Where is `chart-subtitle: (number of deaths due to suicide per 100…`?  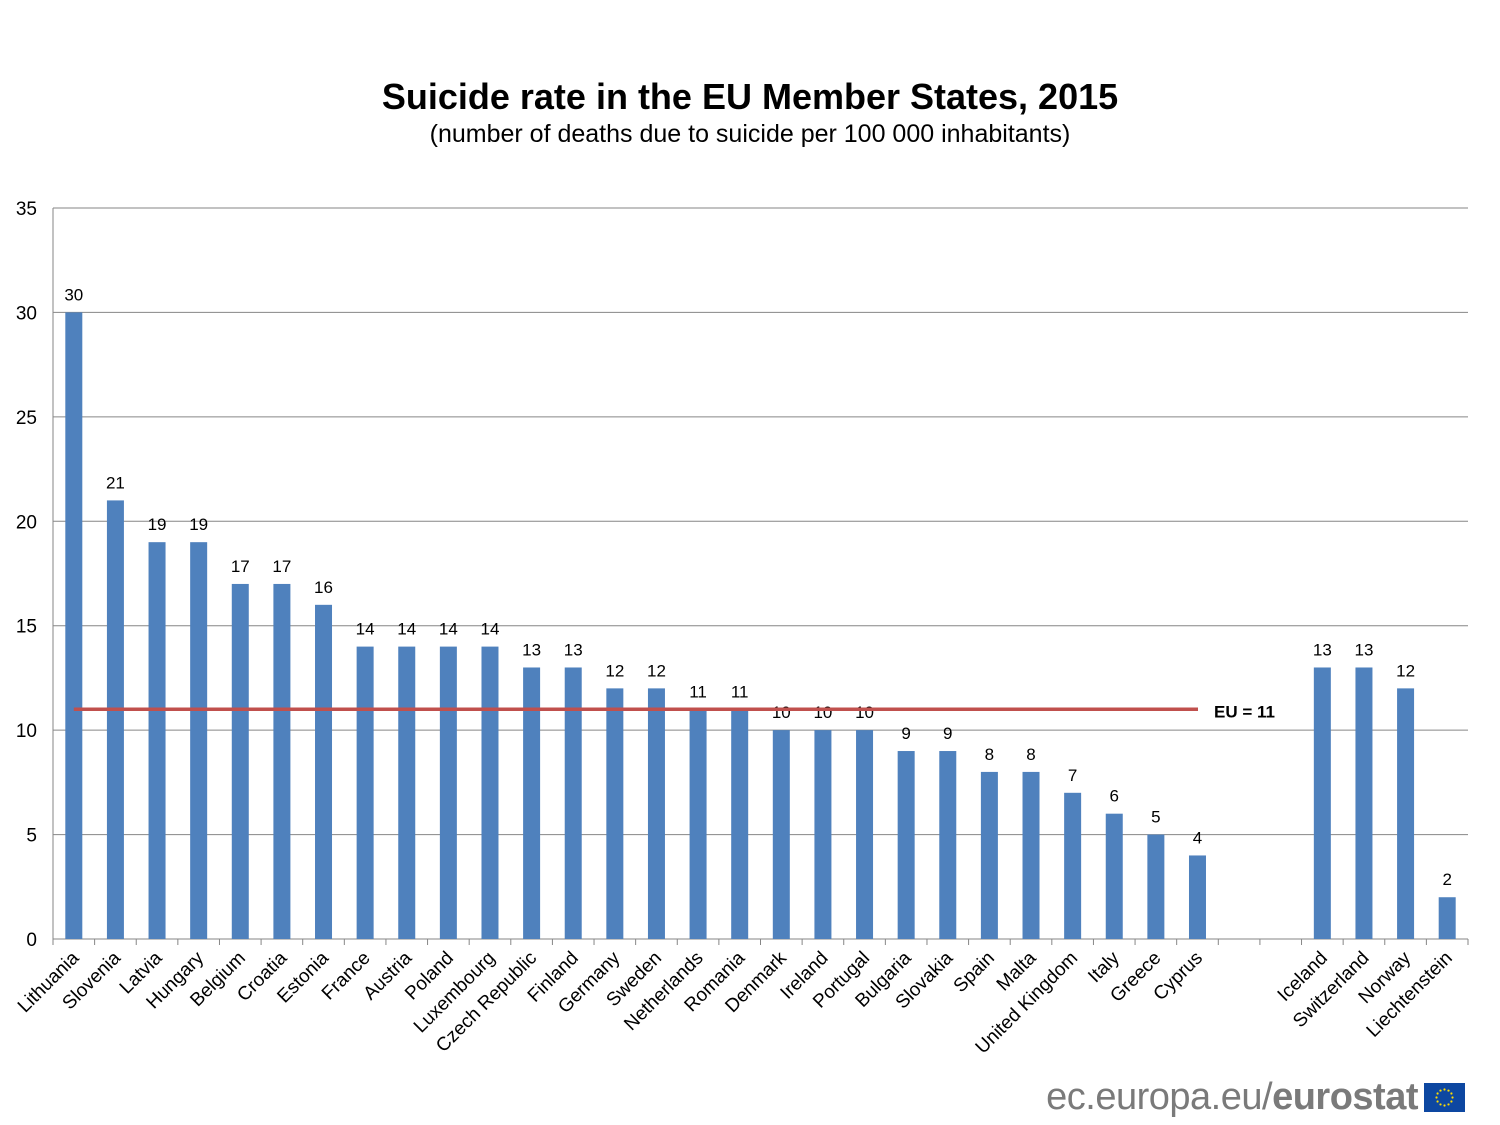 chart-subtitle: (number of deaths due to suicide per 100… is located at coordinates (750, 134).